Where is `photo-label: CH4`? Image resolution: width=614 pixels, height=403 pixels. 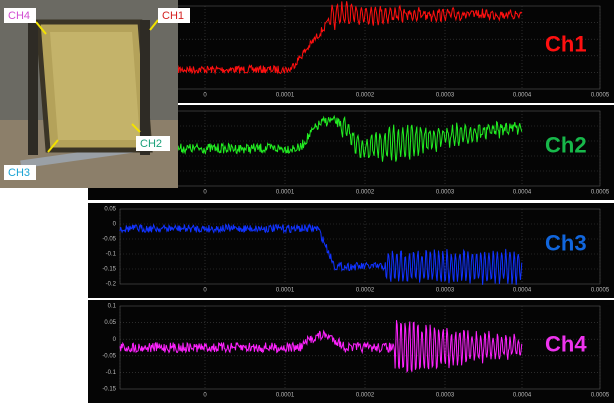 photo-label: CH4 is located at coordinates (19, 16).